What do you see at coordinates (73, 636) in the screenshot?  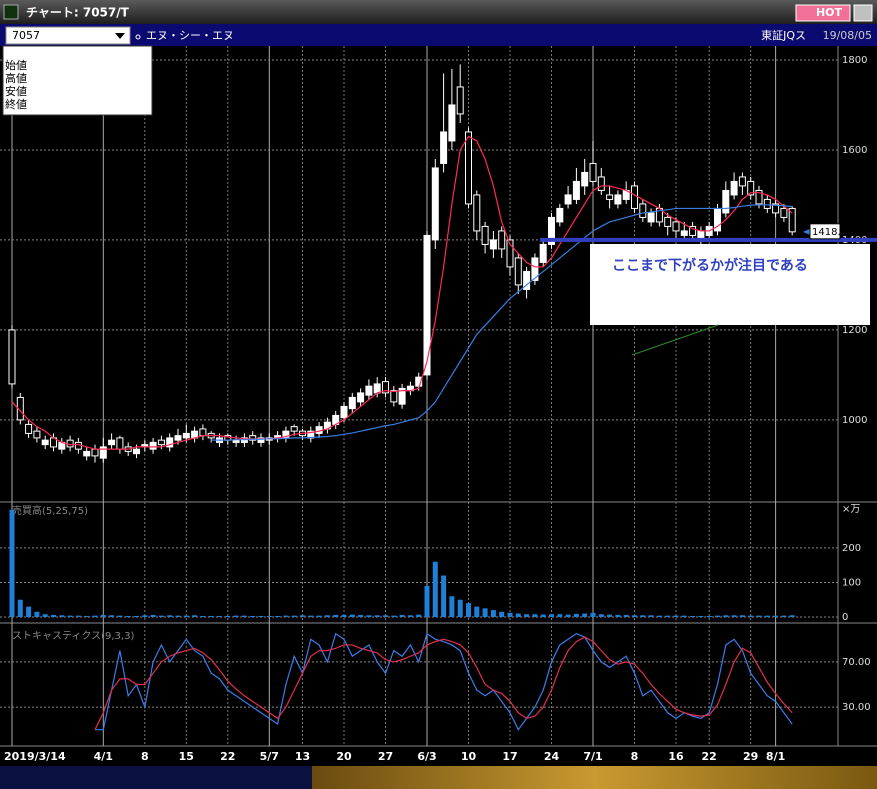 I see `panel-title: ストキャスティクス(9,3,3)` at bounding box center [73, 636].